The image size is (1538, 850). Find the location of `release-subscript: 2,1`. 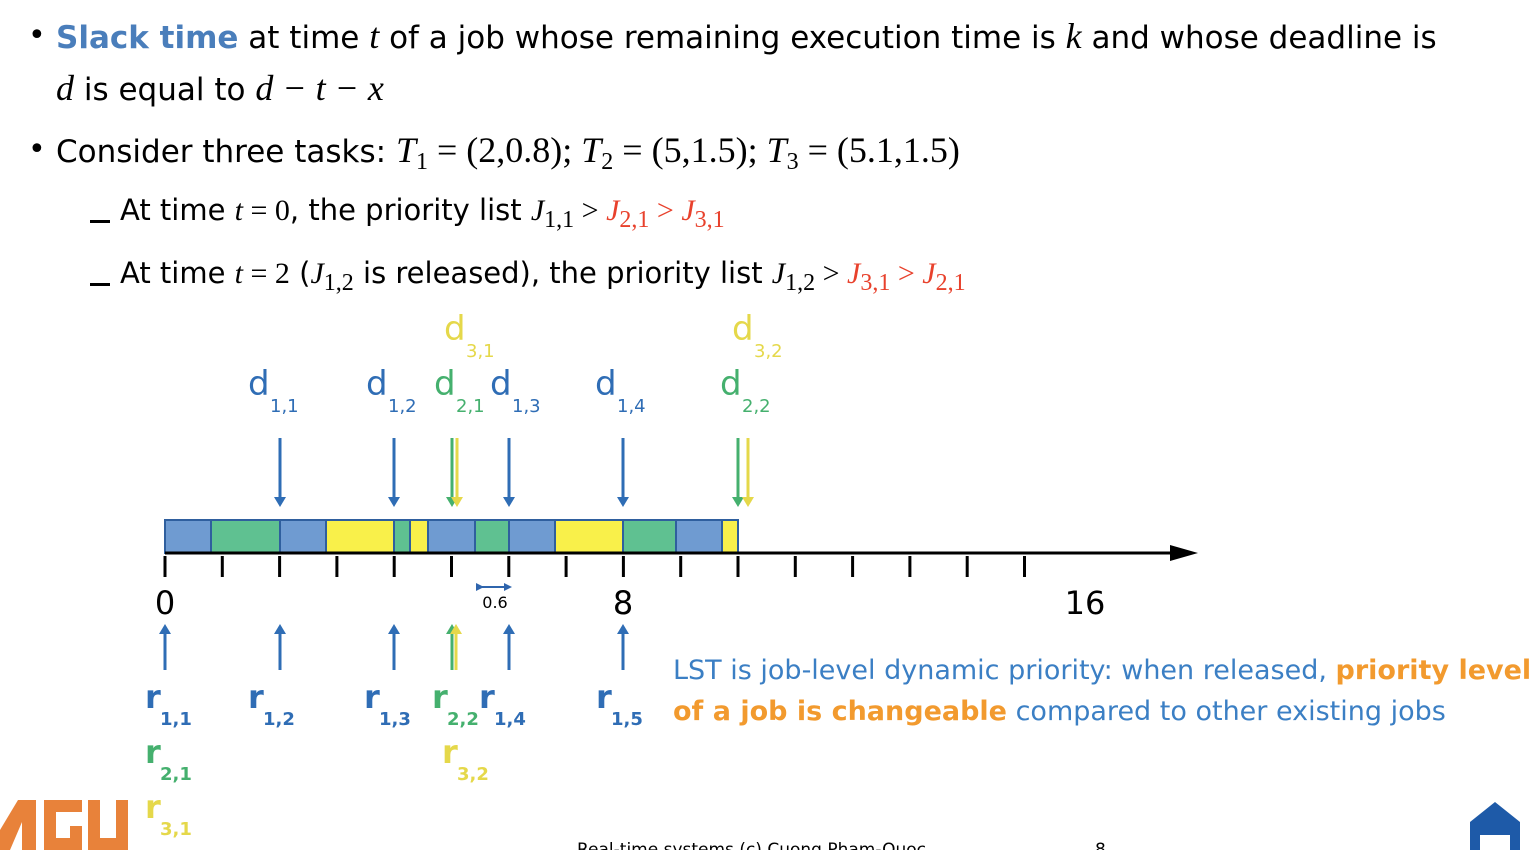

release-subscript: 2,1 is located at coordinates (176, 774).